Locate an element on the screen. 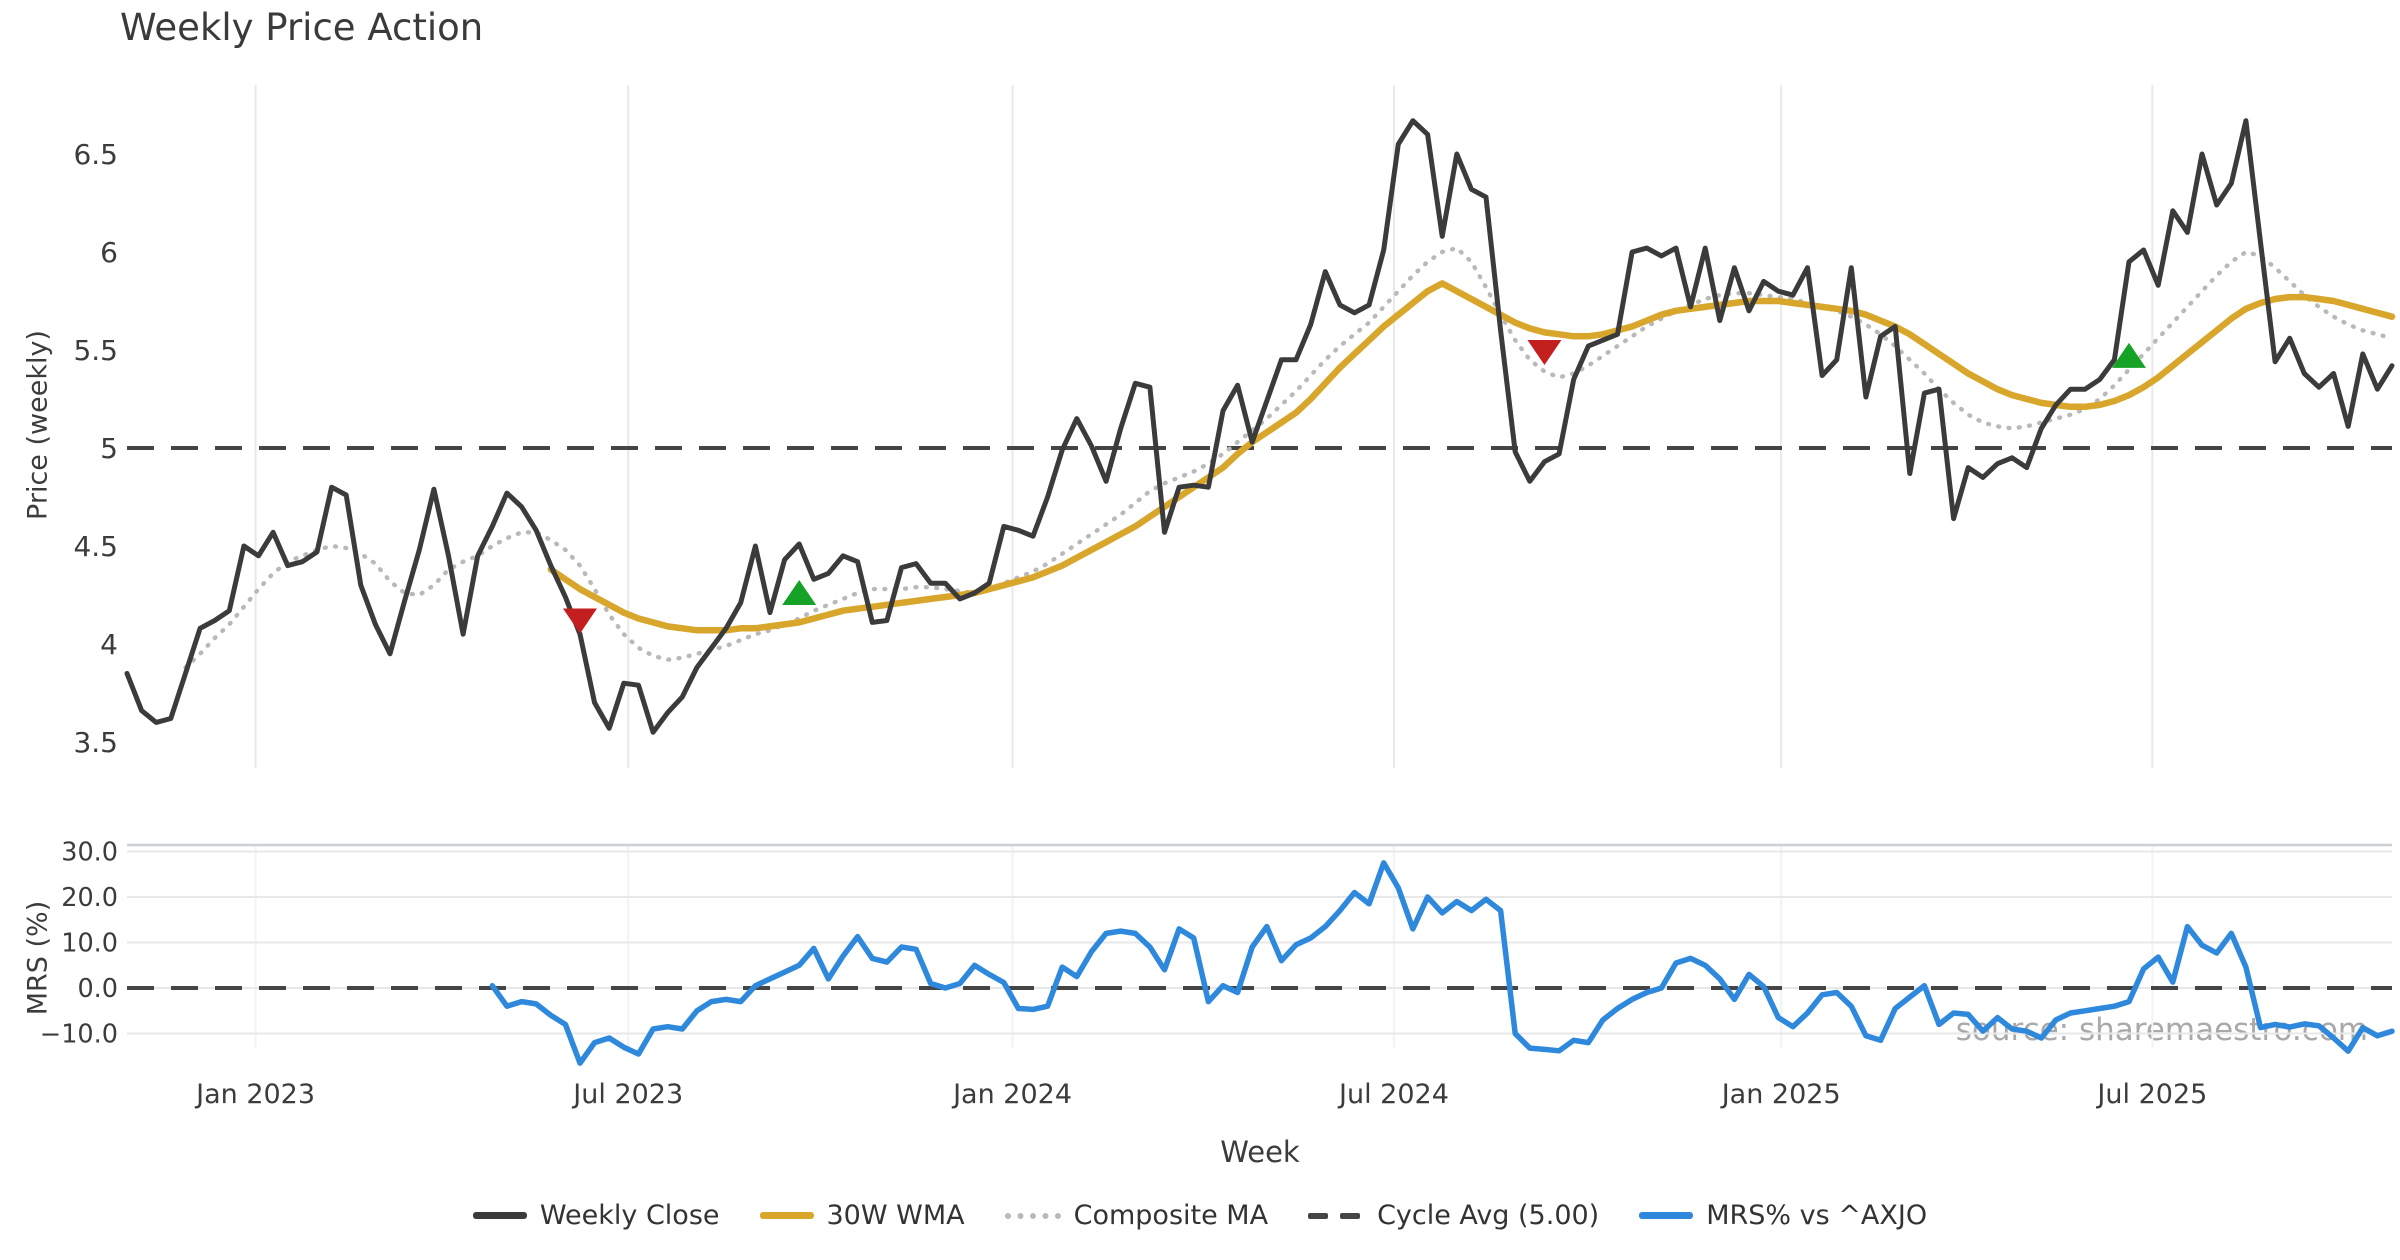  x-tick-label: Jul 2024 is located at coordinates (1393, 1094).